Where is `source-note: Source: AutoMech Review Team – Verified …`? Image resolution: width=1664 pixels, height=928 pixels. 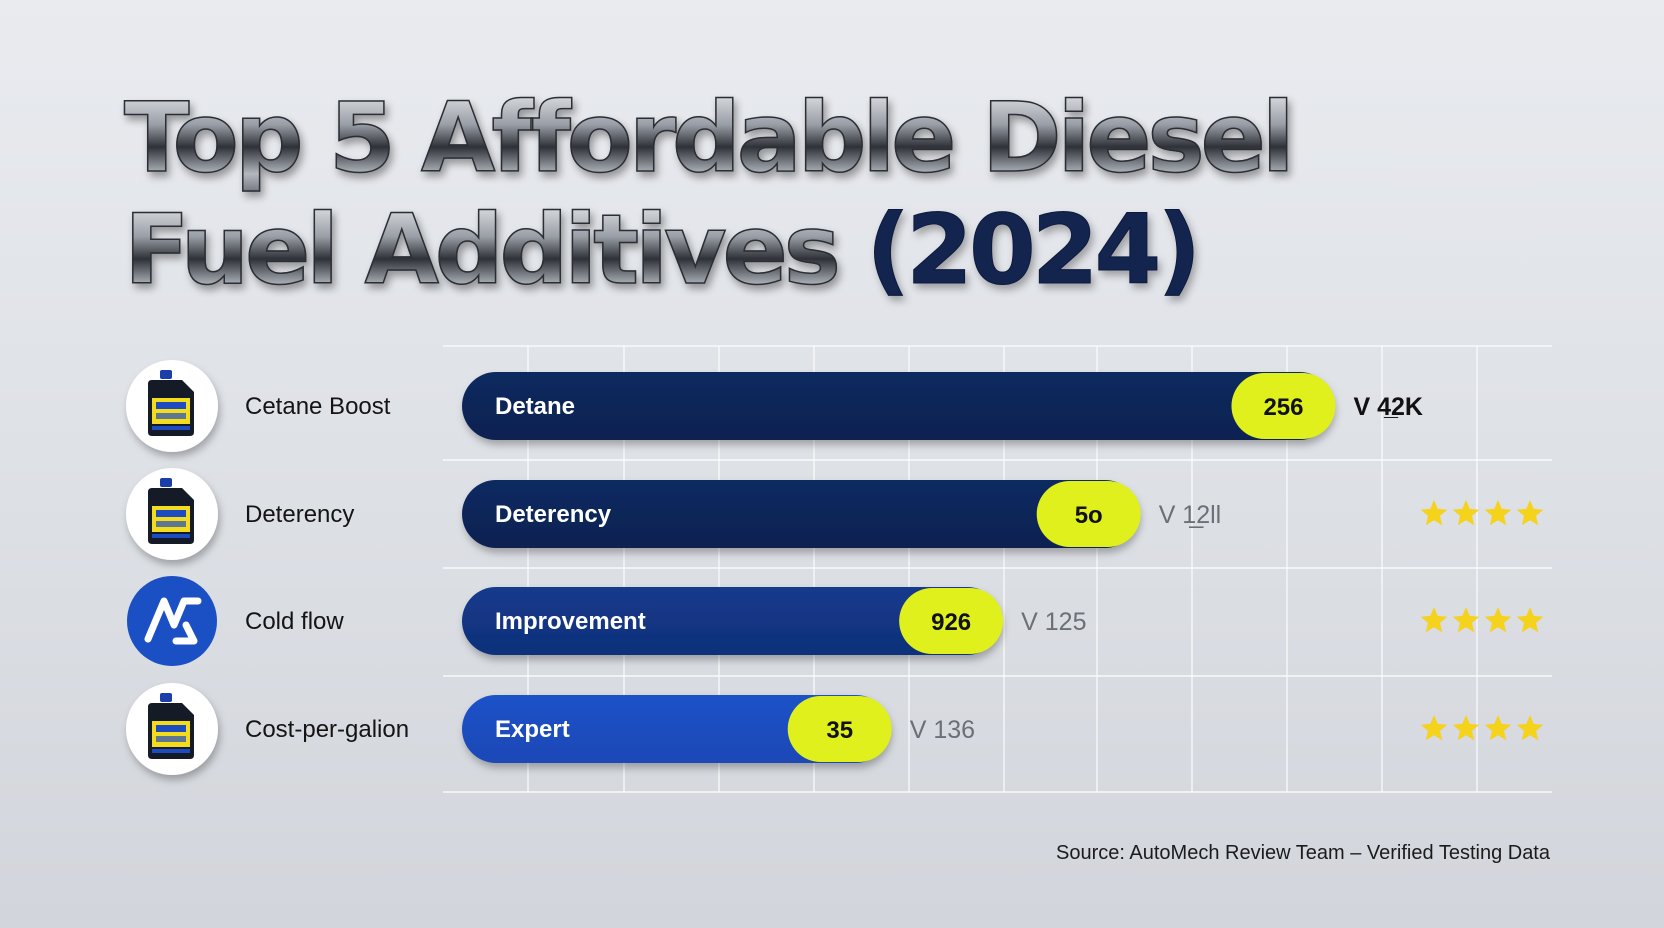 source-note: Source: AutoMech Review Team – Verified … is located at coordinates (1303, 853).